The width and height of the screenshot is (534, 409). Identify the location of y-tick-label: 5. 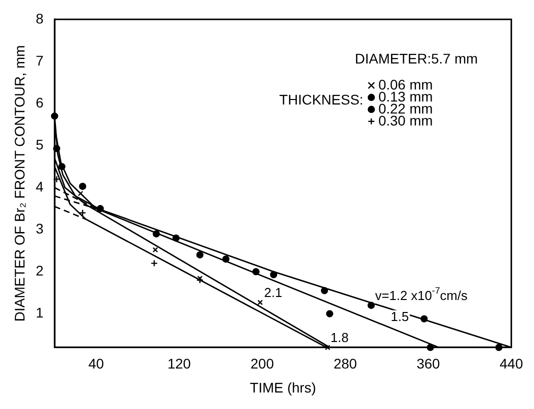
(40, 144).